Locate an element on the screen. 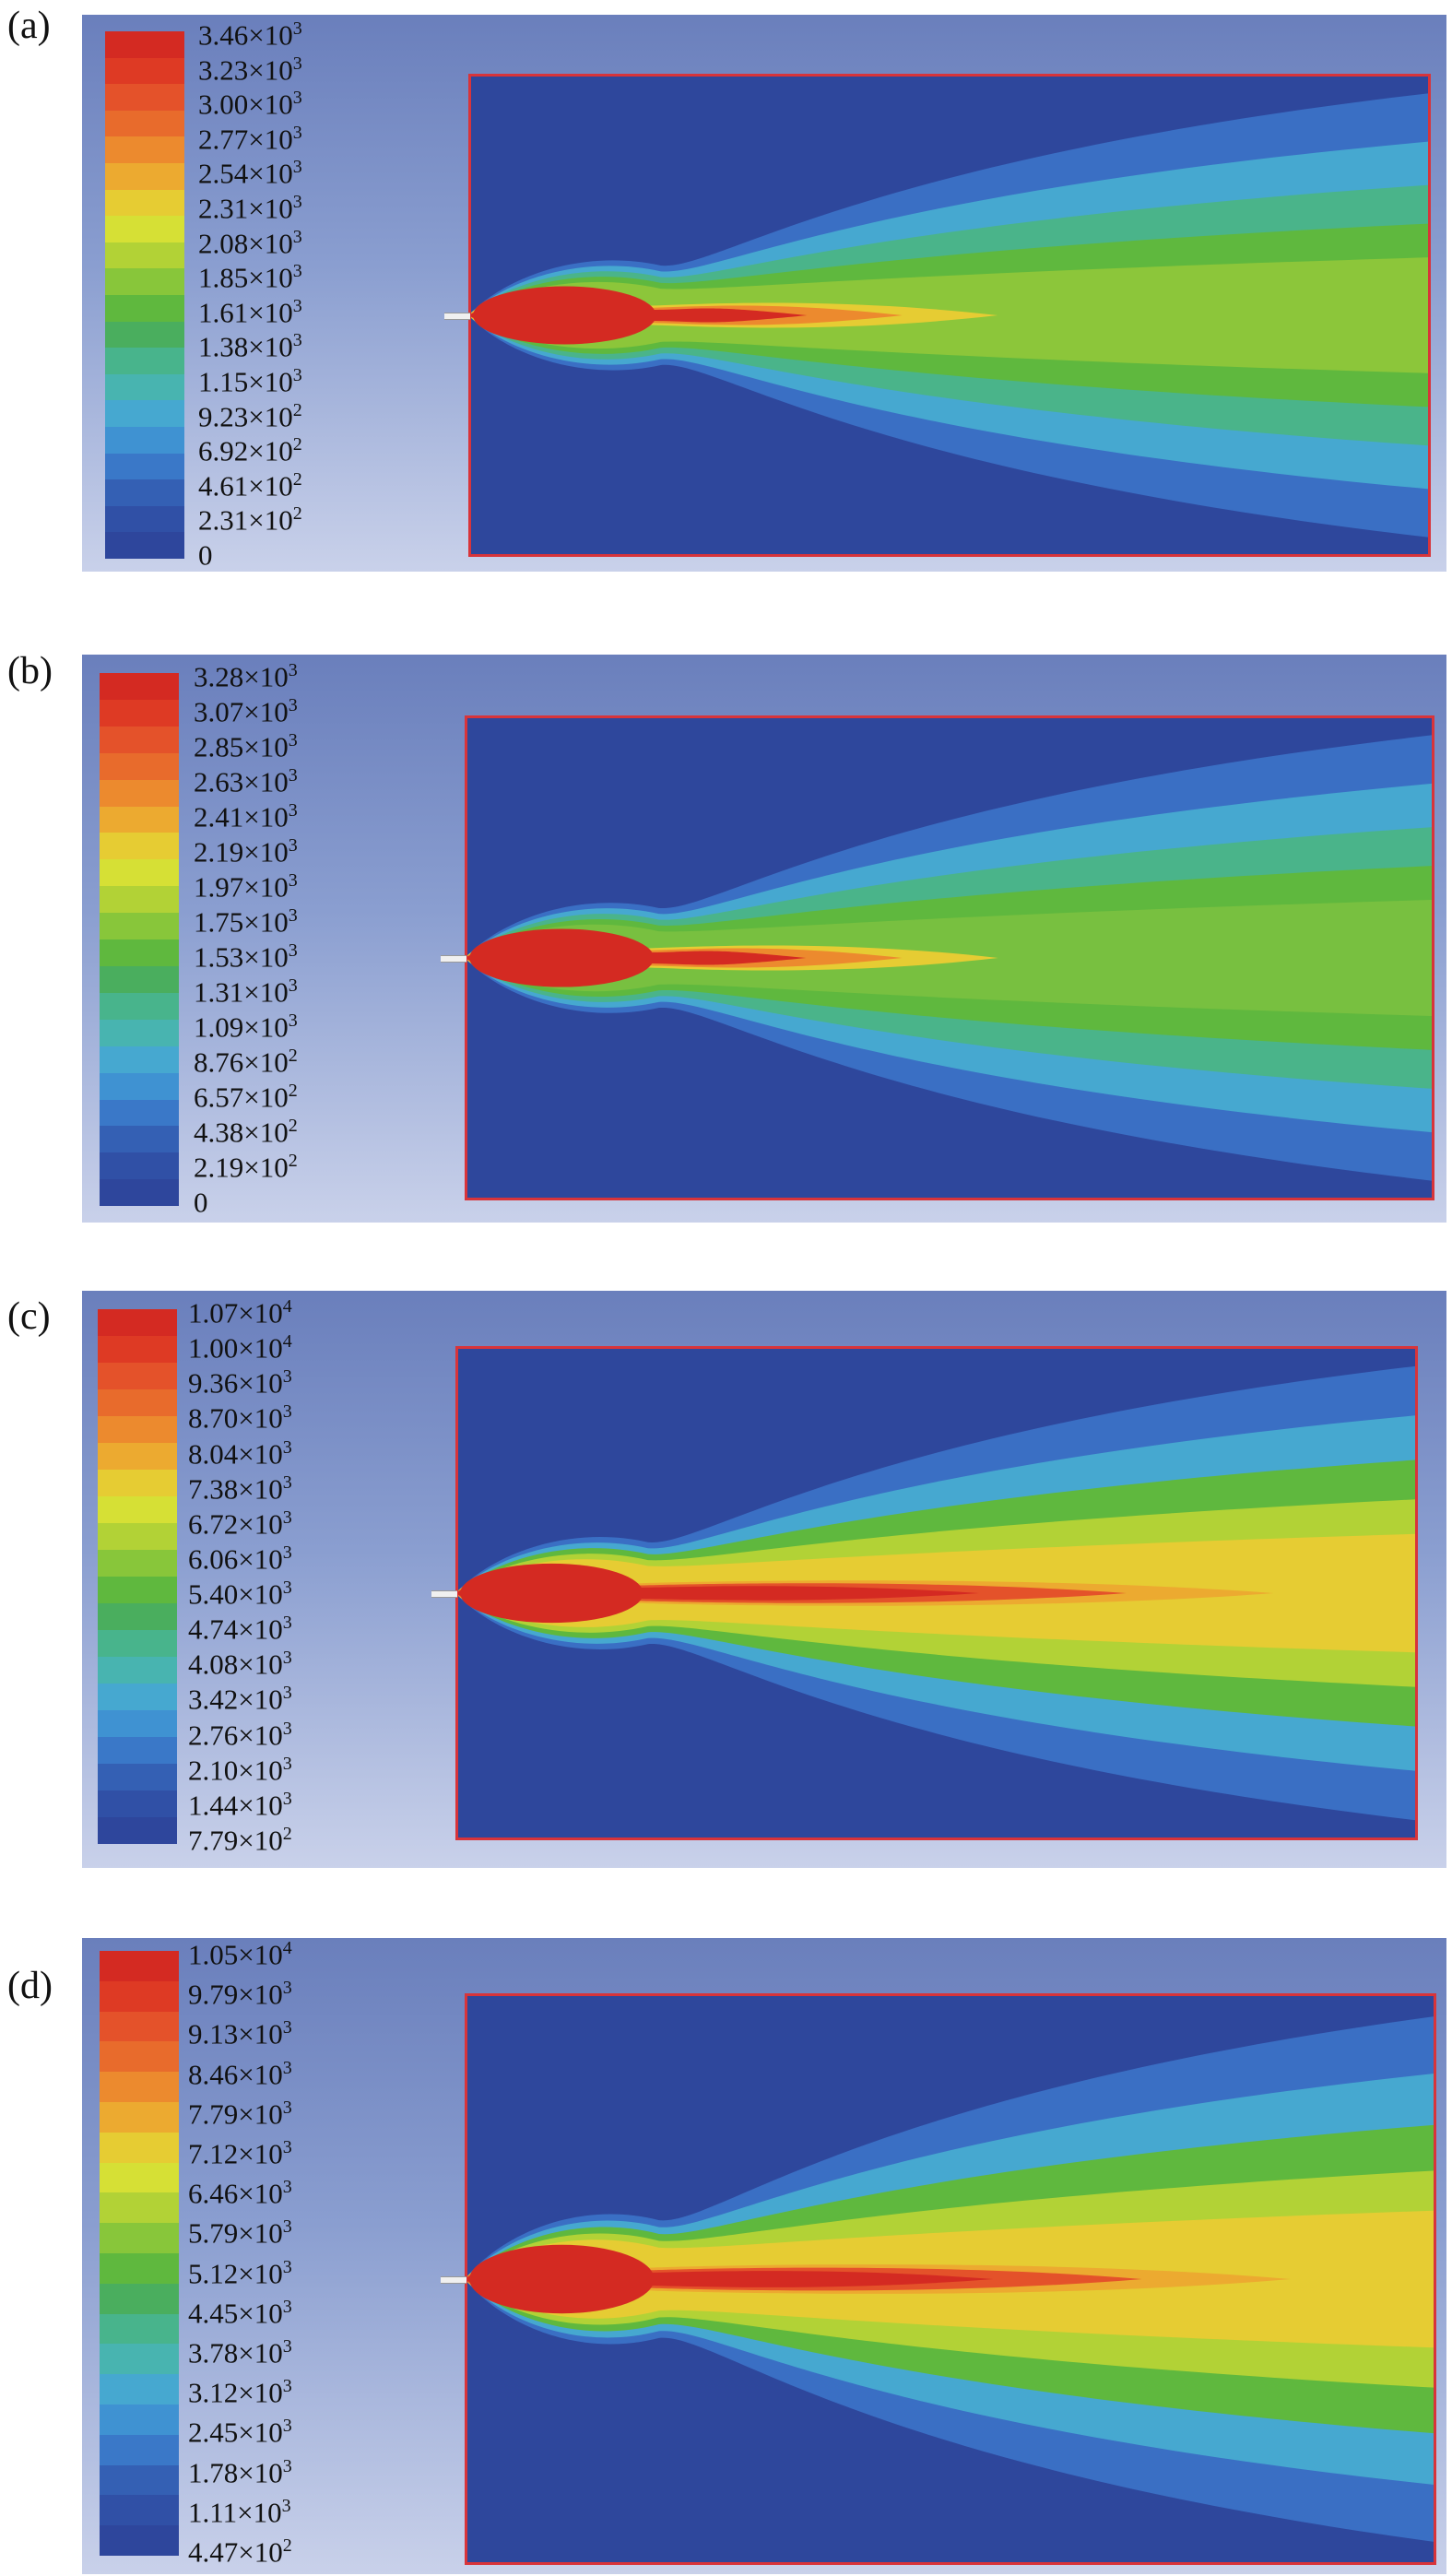 Image resolution: width=1452 pixels, height=2576 pixels. colorbar-tick-label: 1.75×10³ is located at coordinates (246, 922).